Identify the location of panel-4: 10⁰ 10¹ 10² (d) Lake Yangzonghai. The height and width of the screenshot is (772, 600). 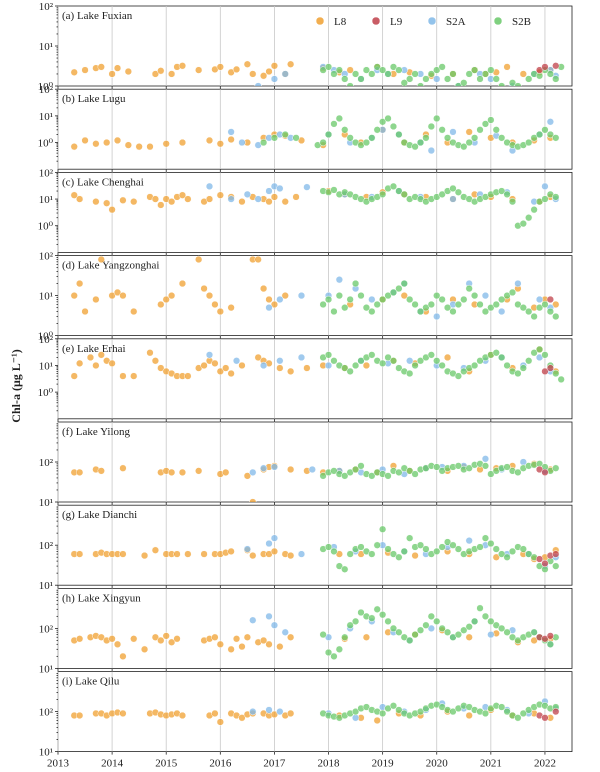
(305, 297).